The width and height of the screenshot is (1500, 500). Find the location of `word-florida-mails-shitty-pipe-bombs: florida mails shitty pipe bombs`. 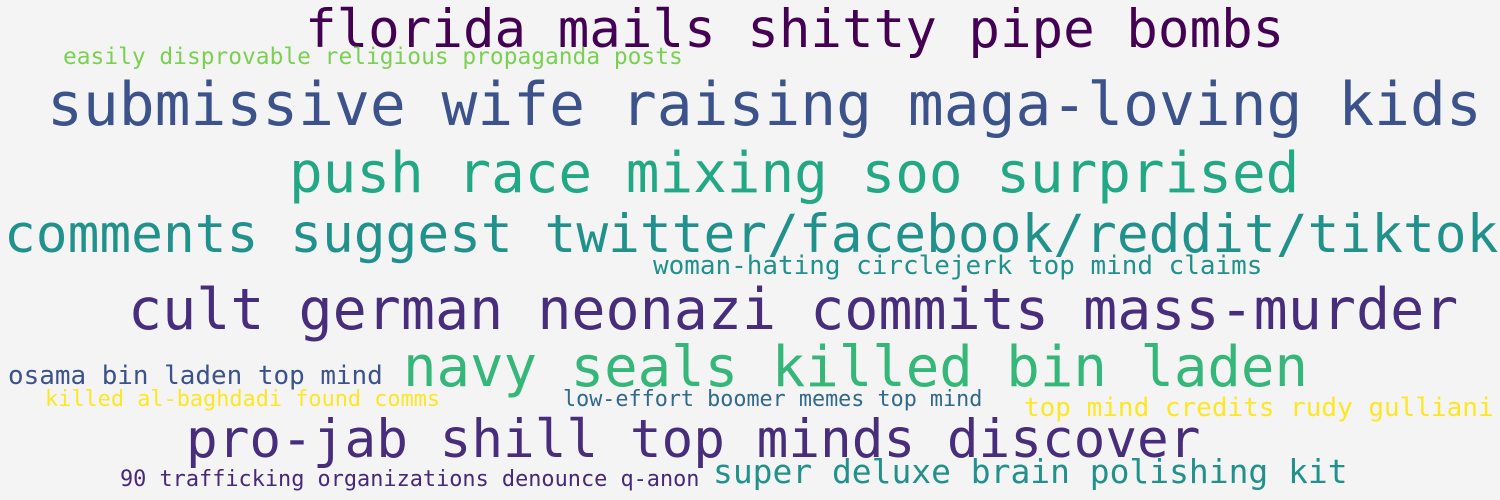

word-florida-mails-shitty-pipe-bombs: florida mails shitty pipe bombs is located at coordinates (795, 30).